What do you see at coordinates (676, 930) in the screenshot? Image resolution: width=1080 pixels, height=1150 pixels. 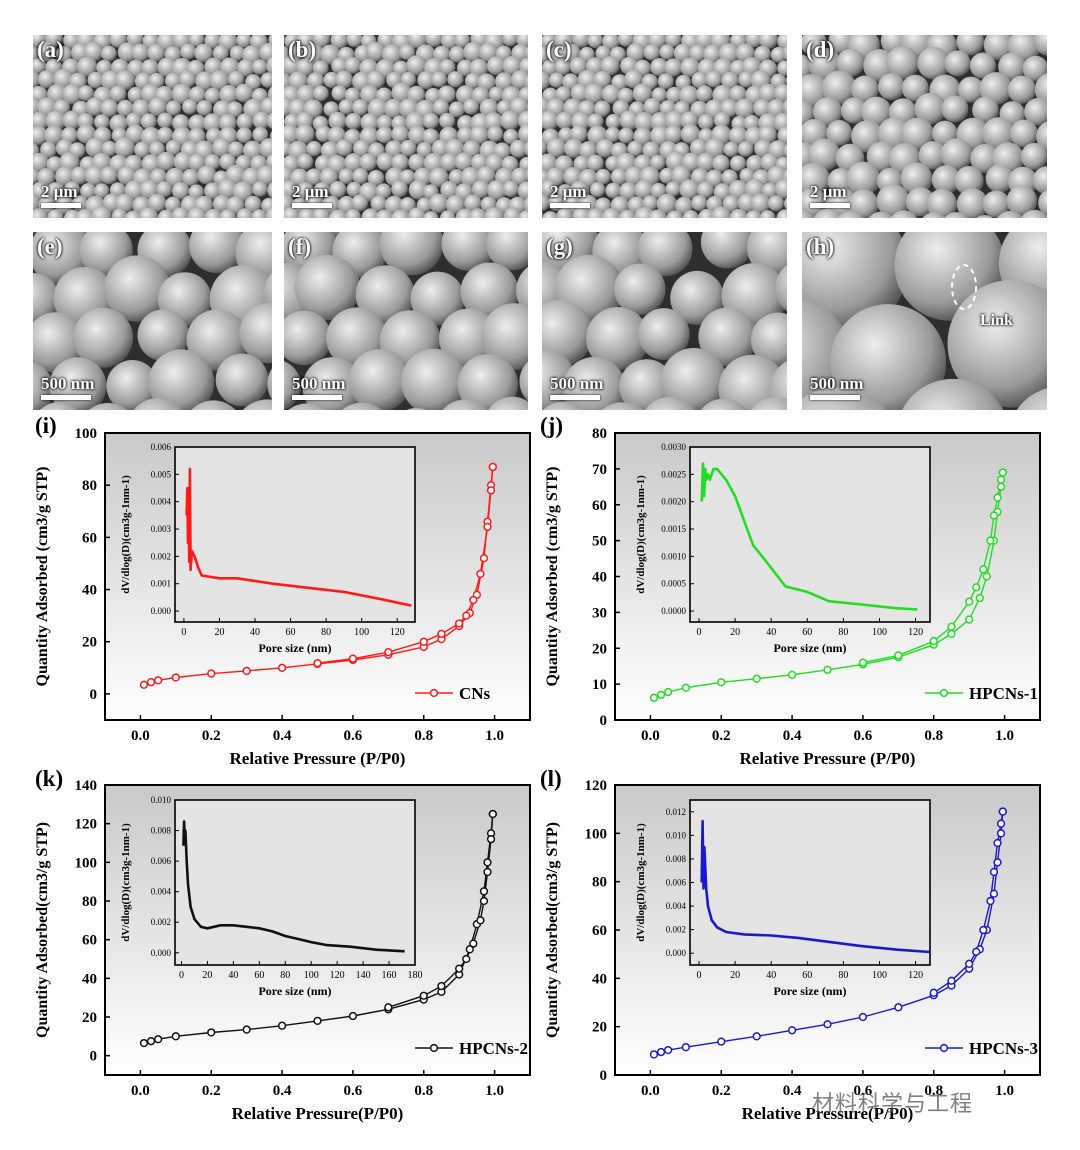 I see `inset-y-tick-label: 0.002` at bounding box center [676, 930].